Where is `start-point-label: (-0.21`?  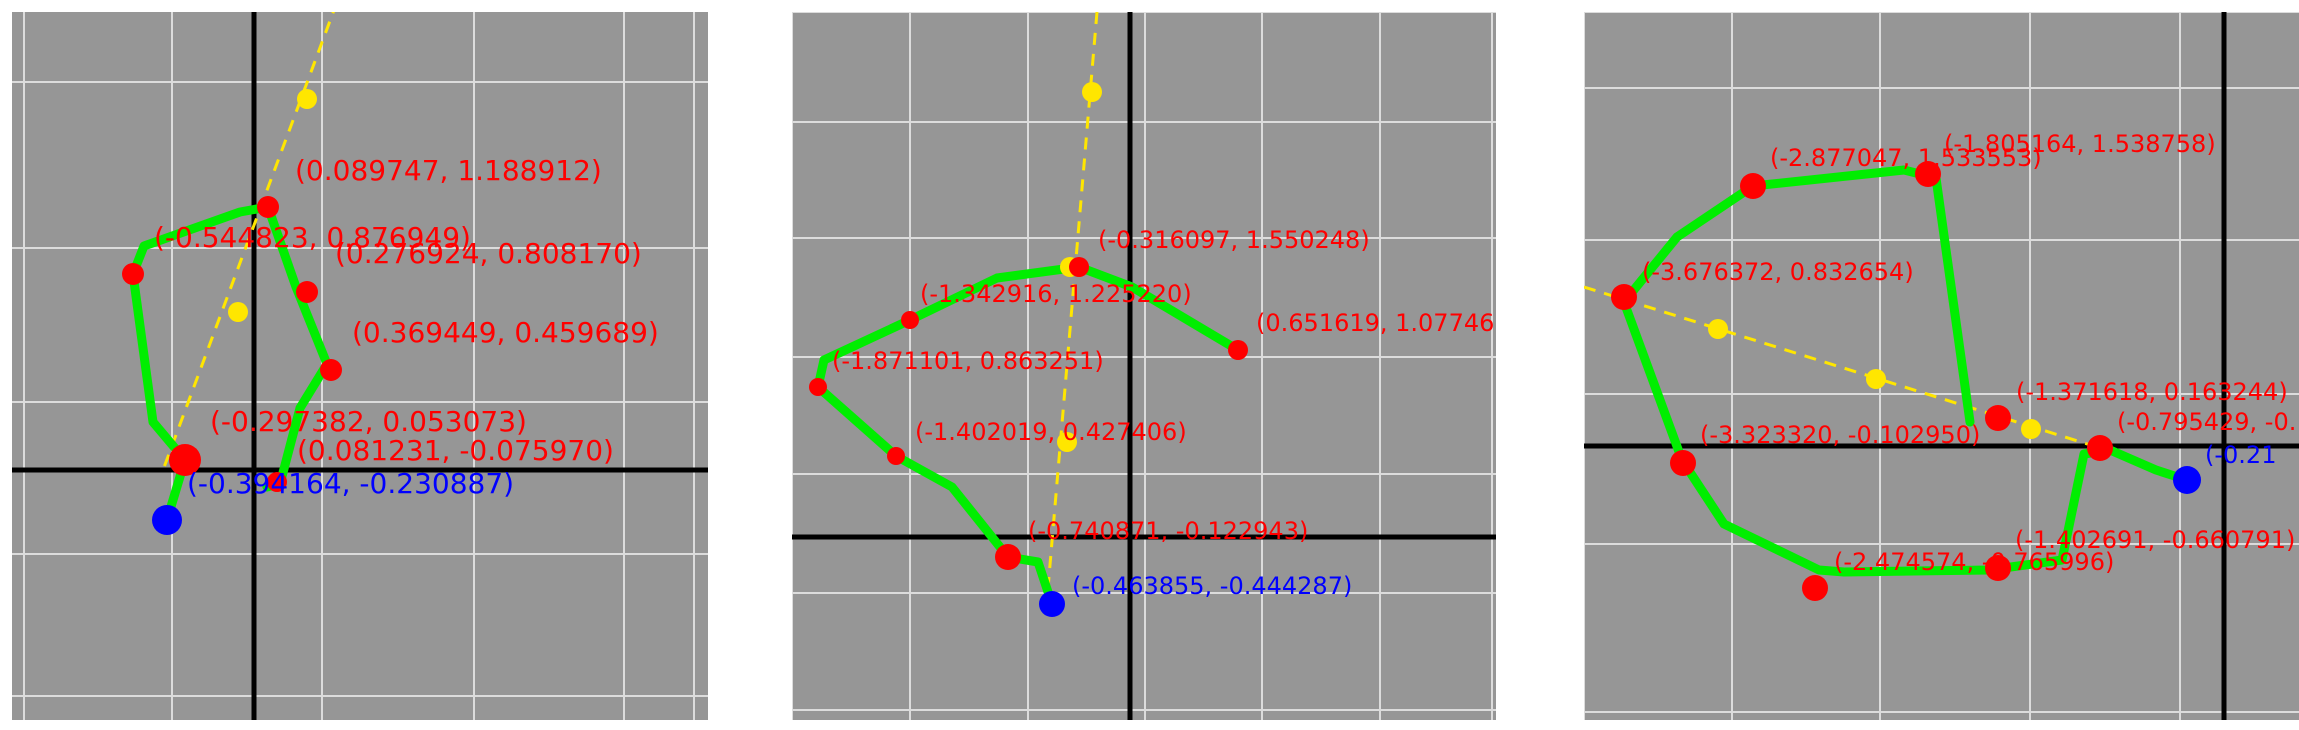
start-point-label: (-0.21 is located at coordinates (2240, 455).